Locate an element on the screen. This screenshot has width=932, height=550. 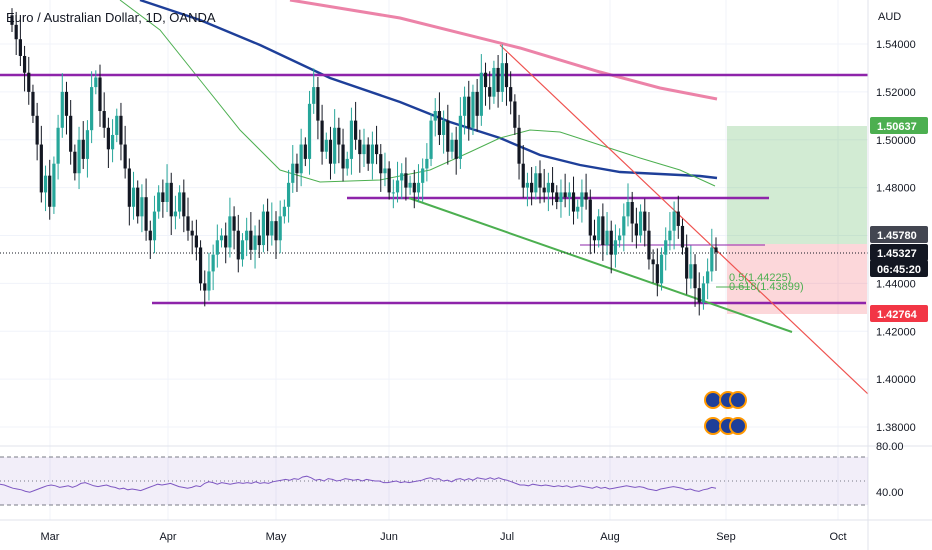
rsi-band is located at coordinates (434, 481).